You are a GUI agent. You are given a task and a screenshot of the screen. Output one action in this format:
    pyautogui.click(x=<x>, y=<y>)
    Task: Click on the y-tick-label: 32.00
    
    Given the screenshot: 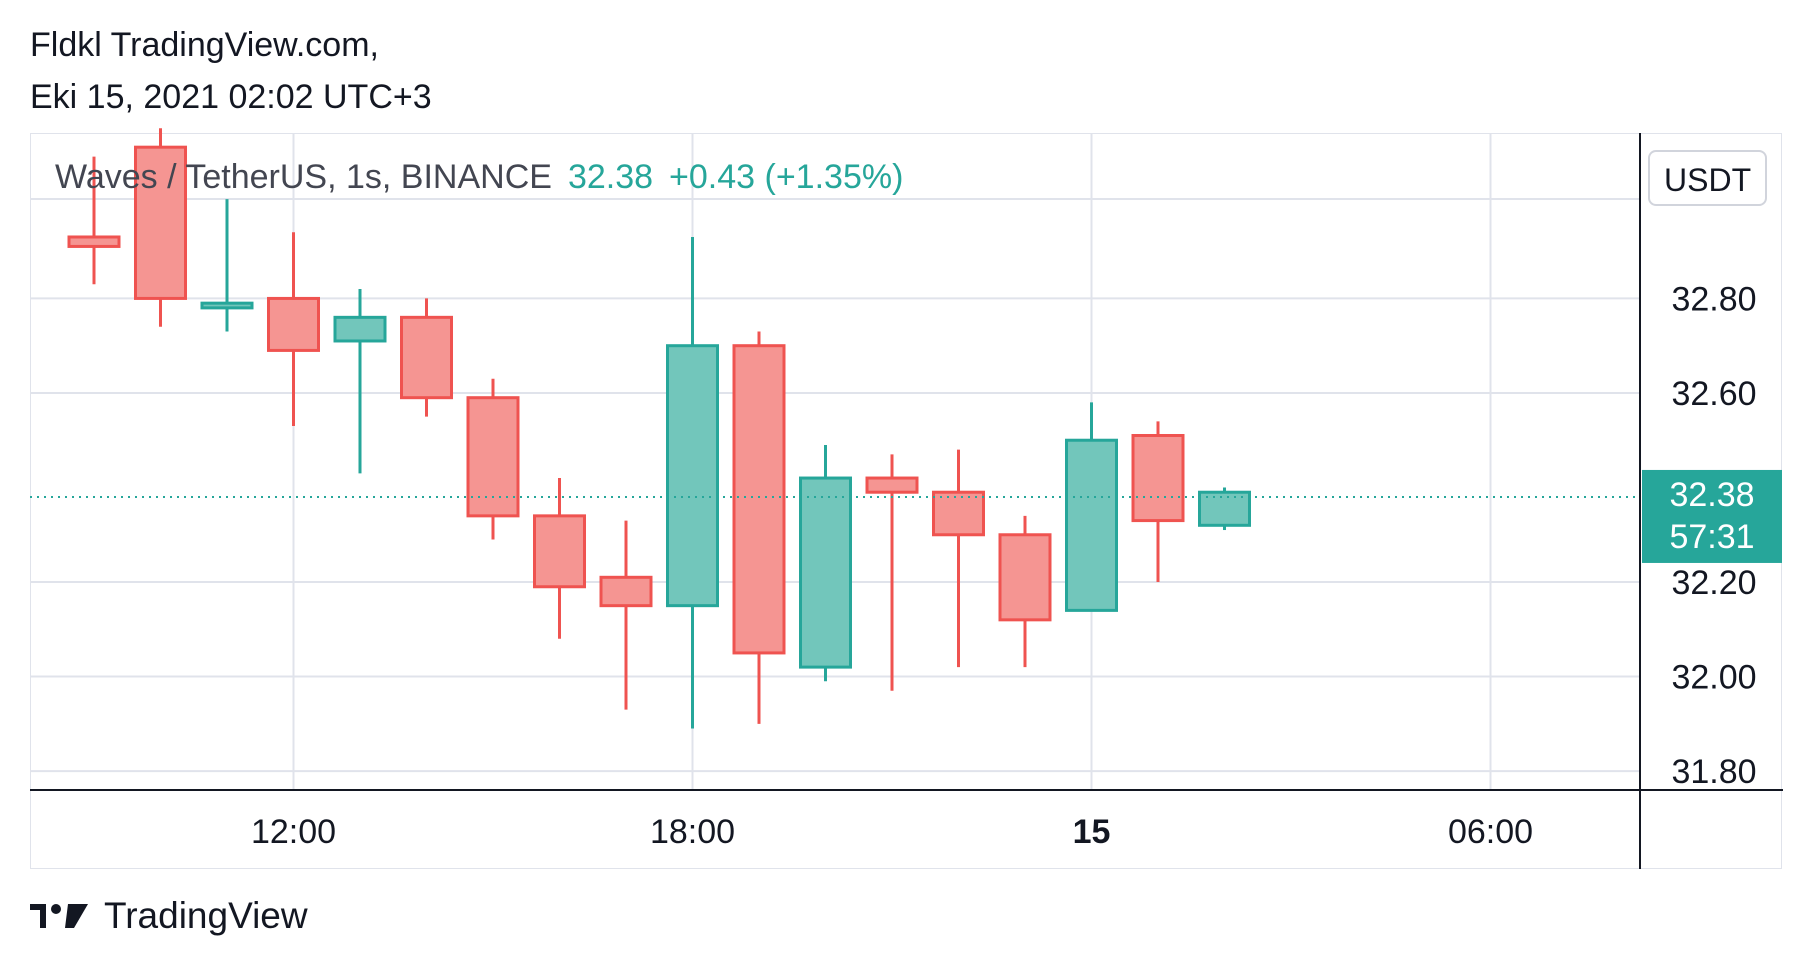 What is the action you would take?
    pyautogui.click(x=1713, y=678)
    